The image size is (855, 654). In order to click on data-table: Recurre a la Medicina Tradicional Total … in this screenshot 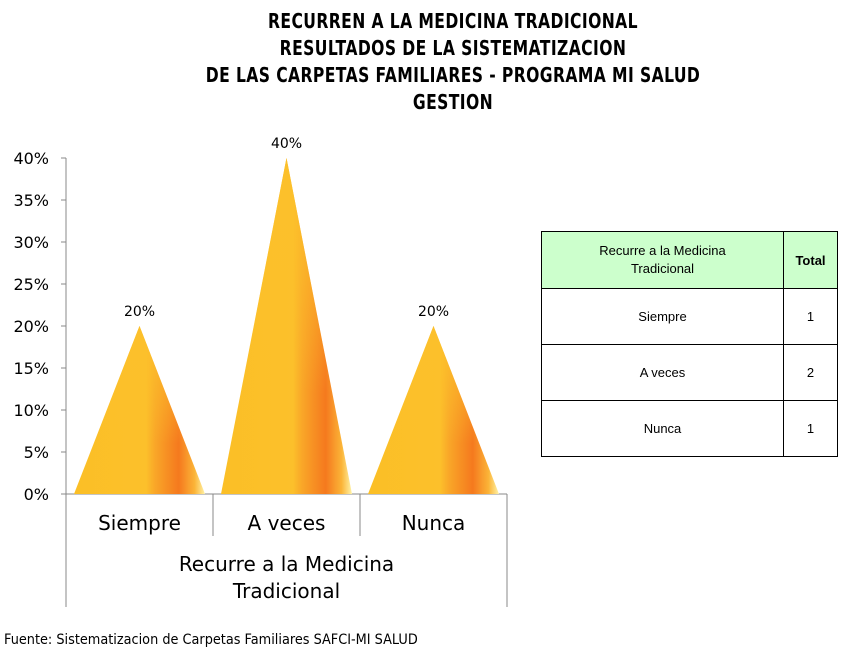, I will do `click(689, 344)`.